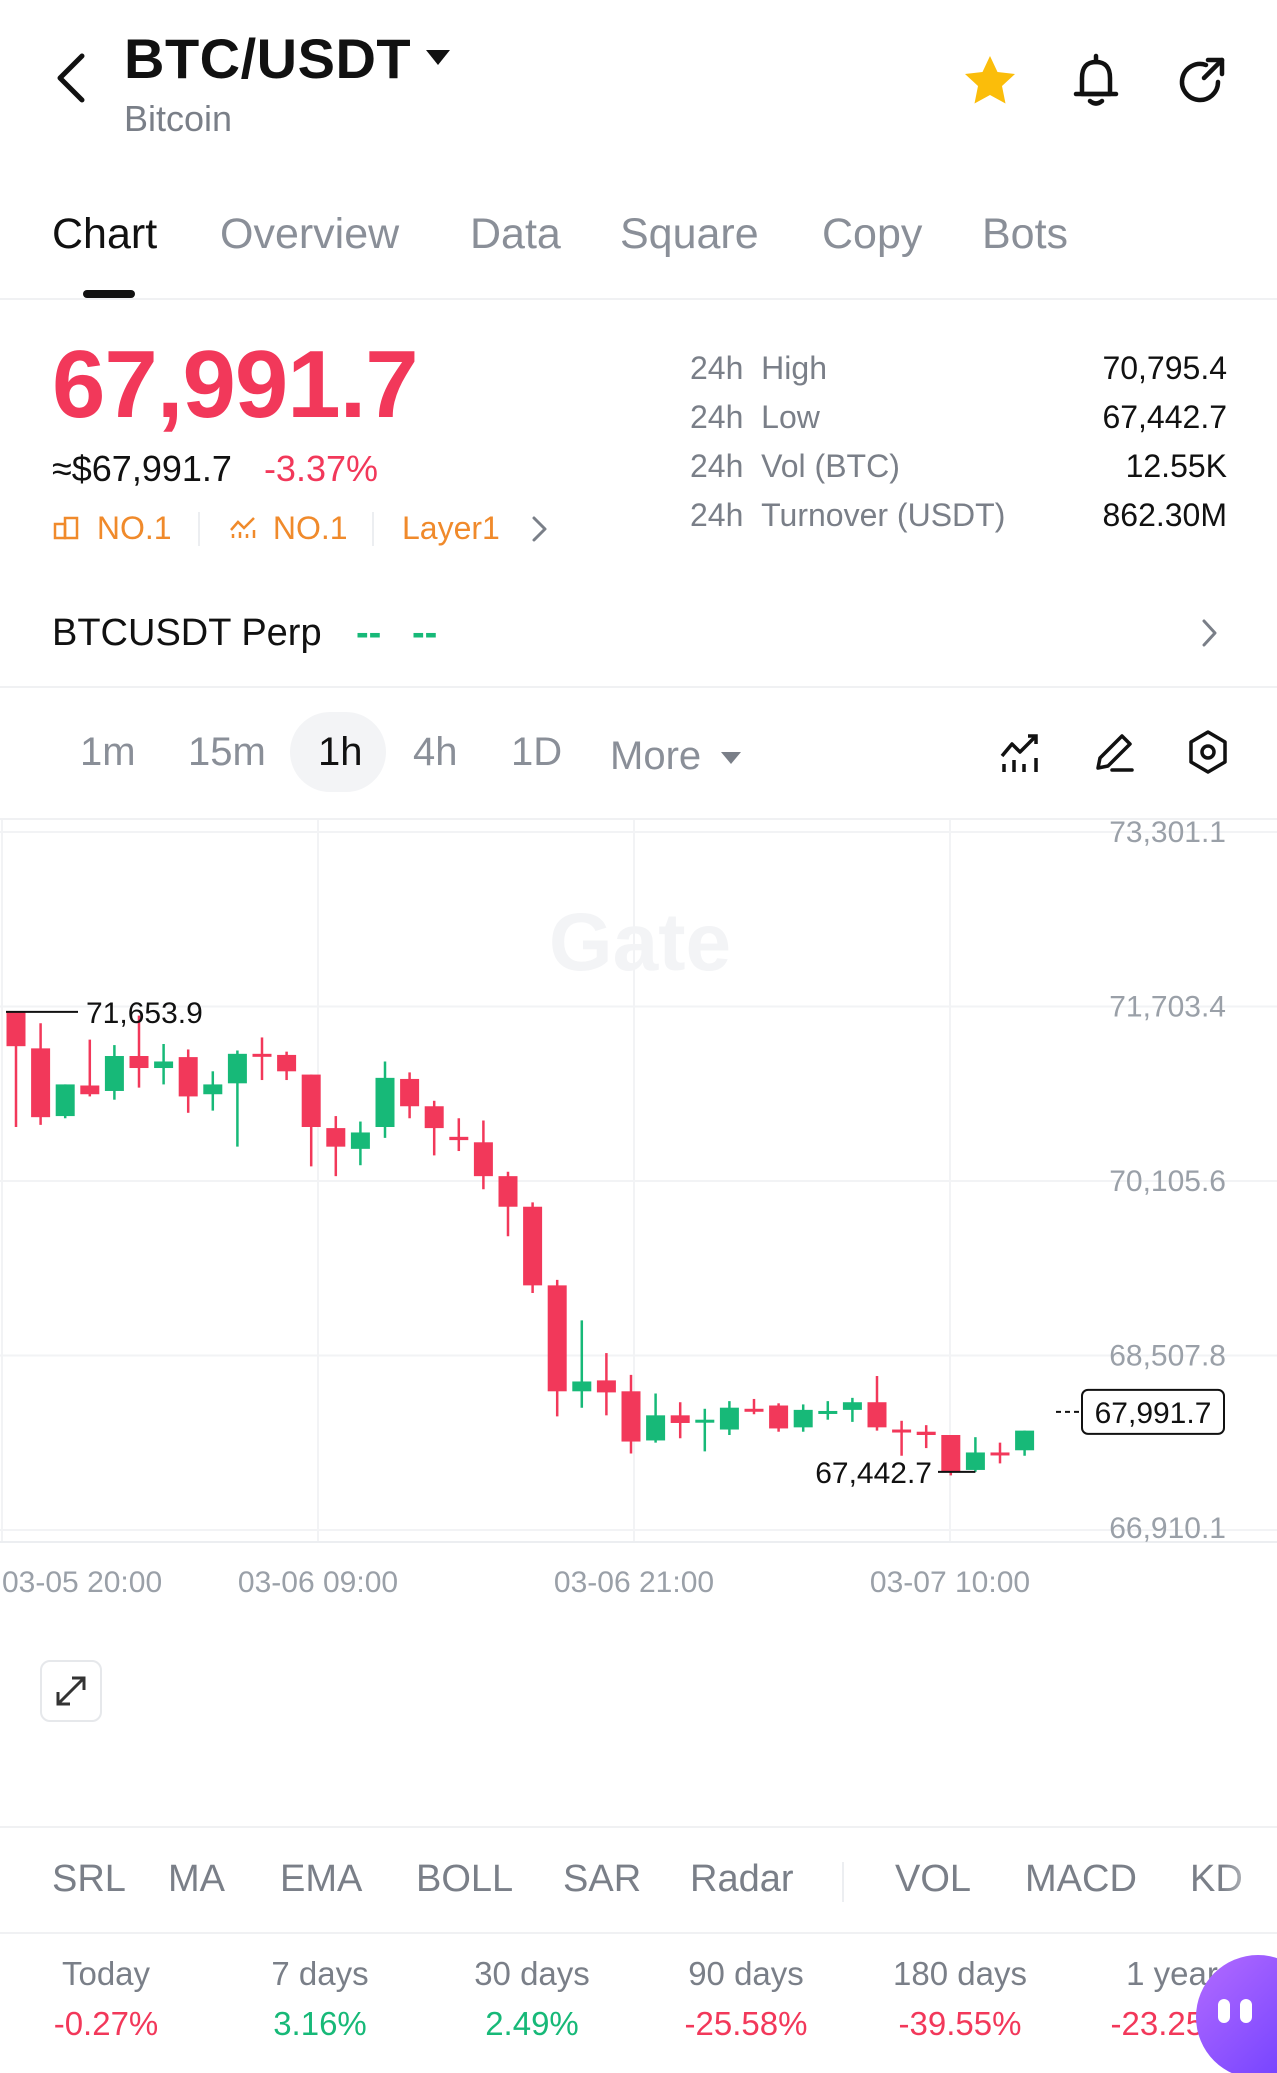  Describe the element at coordinates (321, 1879) in the screenshot. I see `indicator-ema: EMA` at that location.